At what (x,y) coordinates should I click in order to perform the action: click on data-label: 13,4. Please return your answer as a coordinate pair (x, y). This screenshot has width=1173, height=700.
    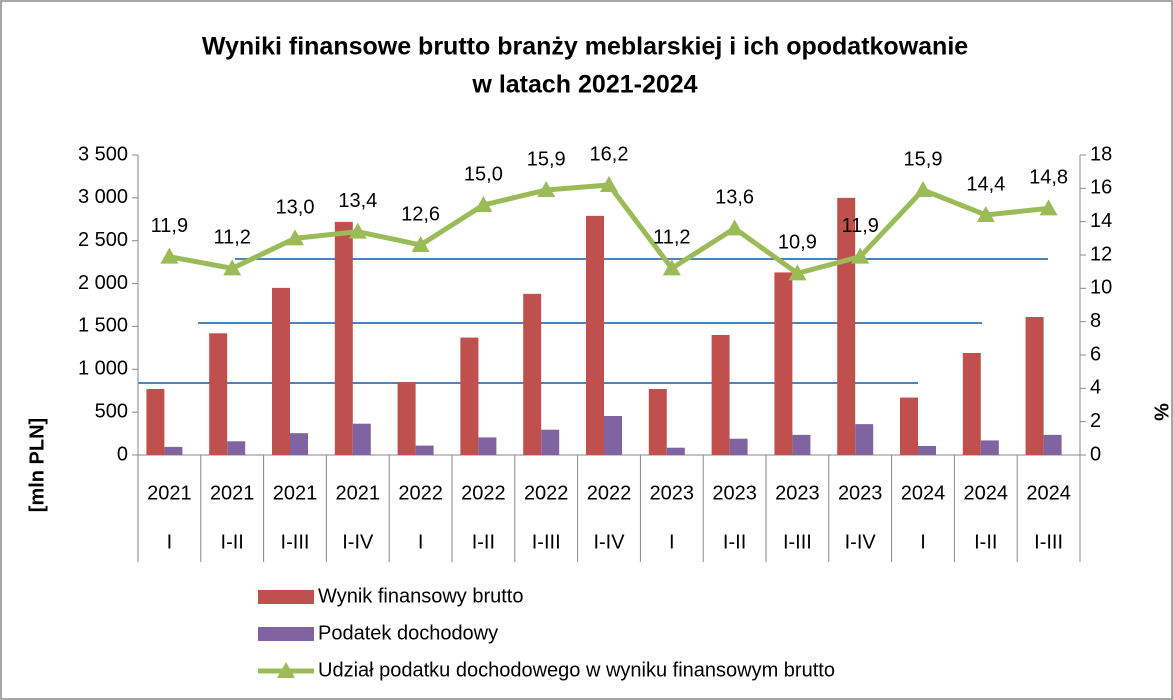
    Looking at the image, I should click on (357, 201).